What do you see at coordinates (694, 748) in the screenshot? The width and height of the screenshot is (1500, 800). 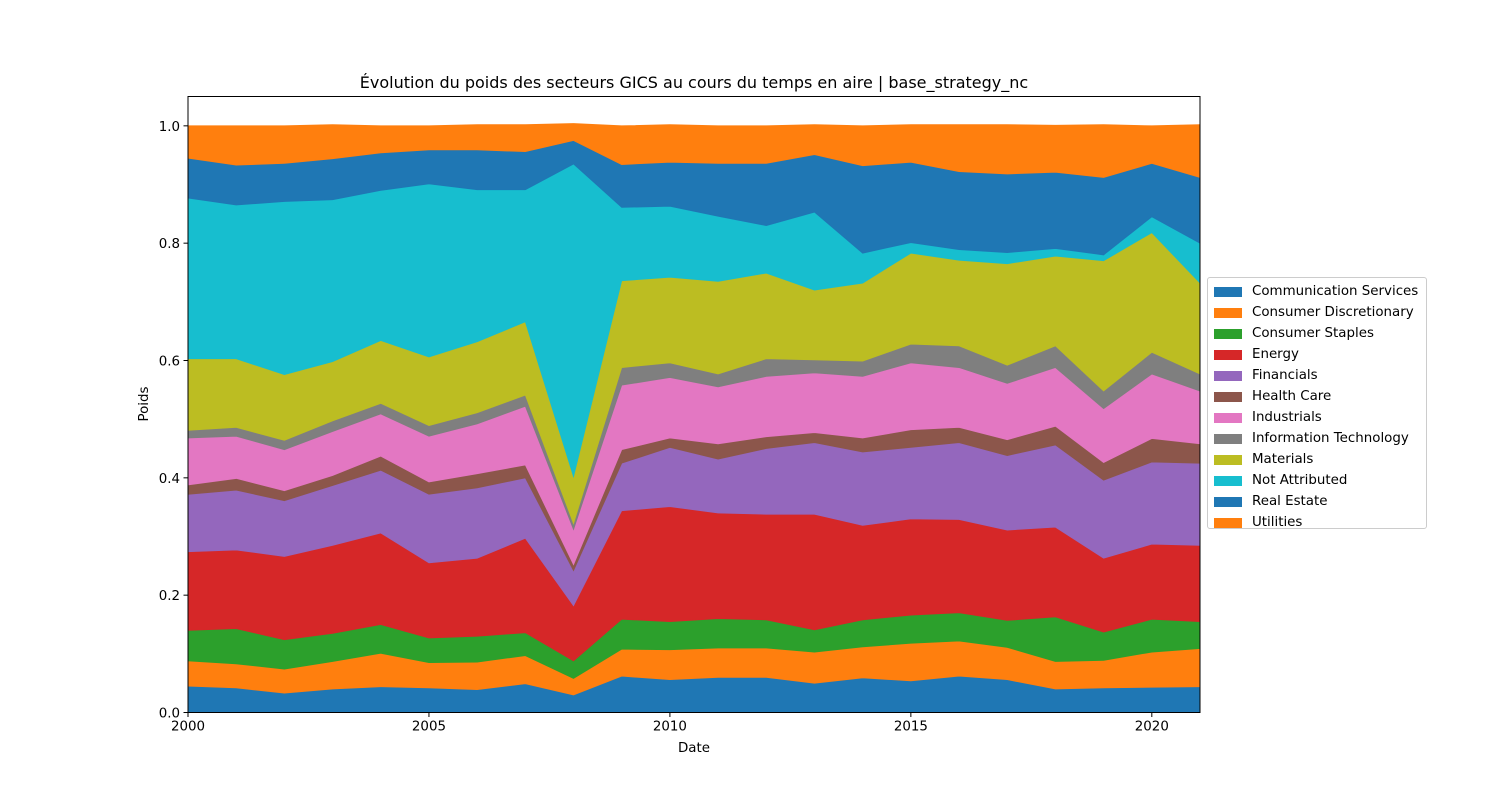 I see `x-axis-label: Date` at bounding box center [694, 748].